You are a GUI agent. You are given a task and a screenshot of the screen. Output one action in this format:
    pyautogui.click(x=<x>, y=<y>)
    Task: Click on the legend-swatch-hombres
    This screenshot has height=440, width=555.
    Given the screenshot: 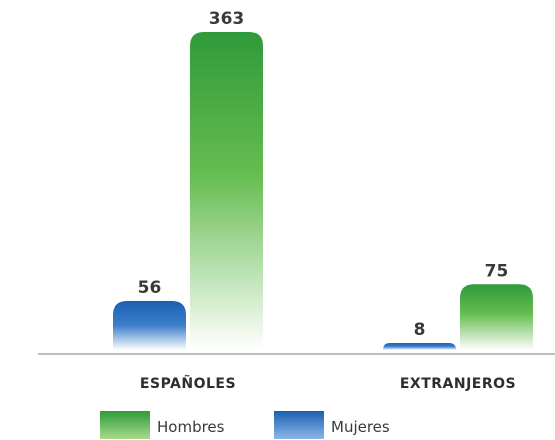 What is the action you would take?
    pyautogui.click(x=125, y=425)
    